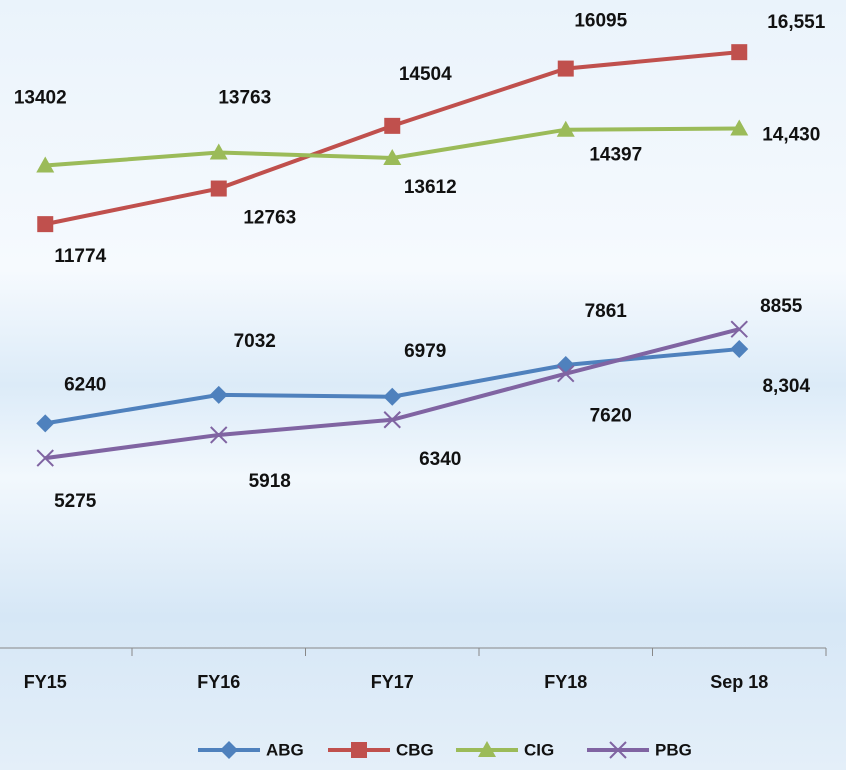  What do you see at coordinates (791, 135) in the screenshot?
I see `data-label: 14,430` at bounding box center [791, 135].